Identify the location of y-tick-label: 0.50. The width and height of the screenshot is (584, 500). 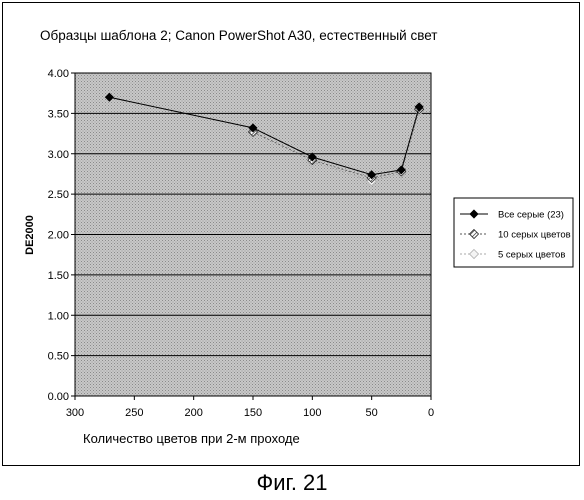
(58, 357).